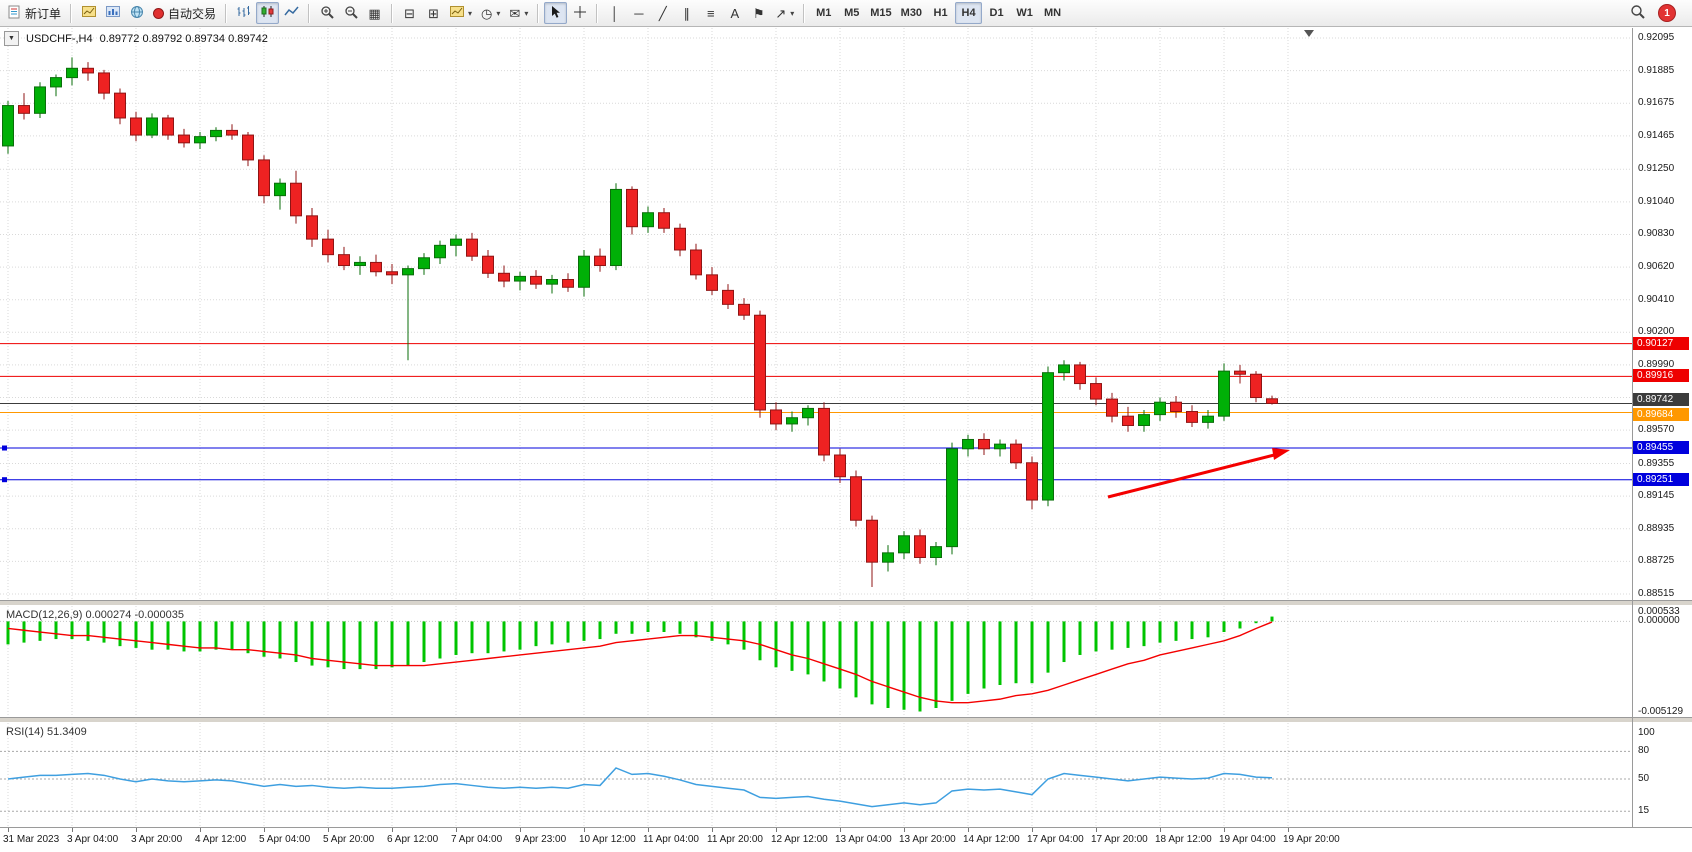 The width and height of the screenshot is (1692, 852). I want to click on text-label-icon: ⚑, so click(759, 13).